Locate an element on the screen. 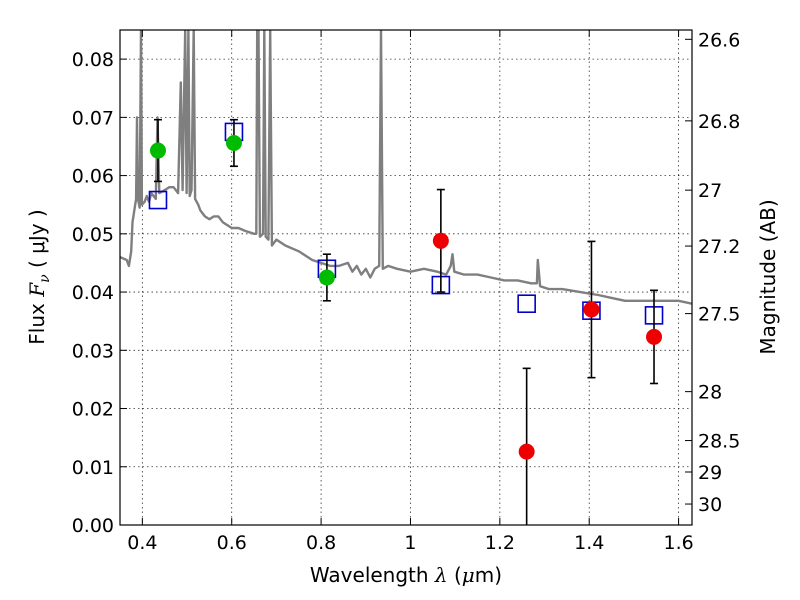  y-tick-label: 0.00 is located at coordinates (93, 526).